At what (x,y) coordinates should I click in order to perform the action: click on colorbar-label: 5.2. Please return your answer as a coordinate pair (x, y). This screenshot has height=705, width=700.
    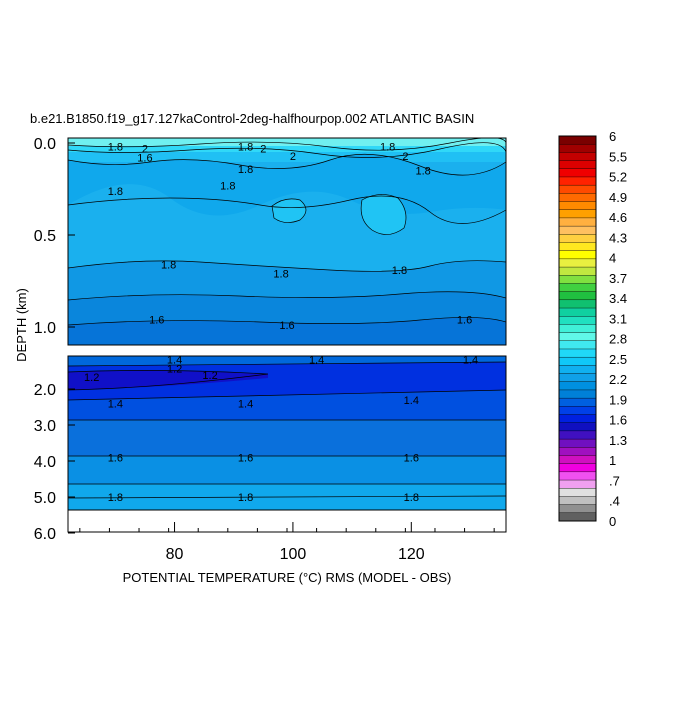
    Looking at the image, I should click on (618, 177).